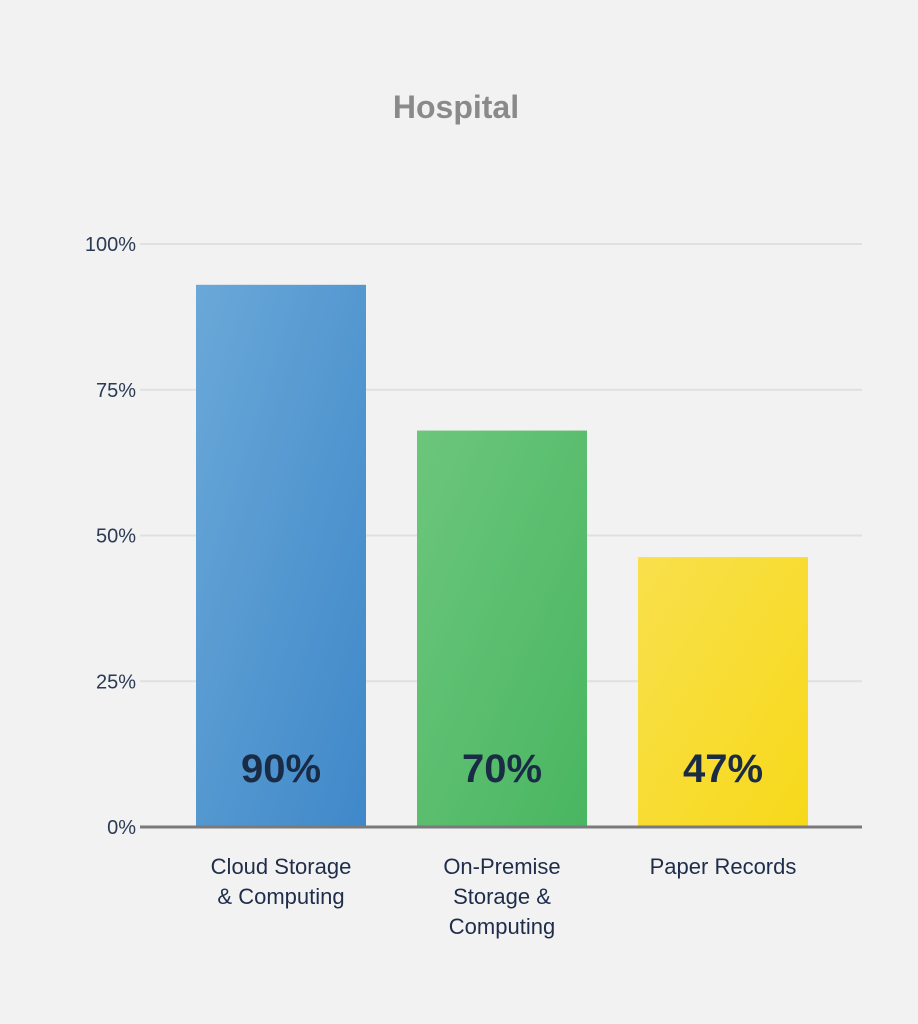 The image size is (918, 1024). Describe the element at coordinates (281, 866) in the screenshot. I see `x-tick-label: Cloud Storage` at that location.